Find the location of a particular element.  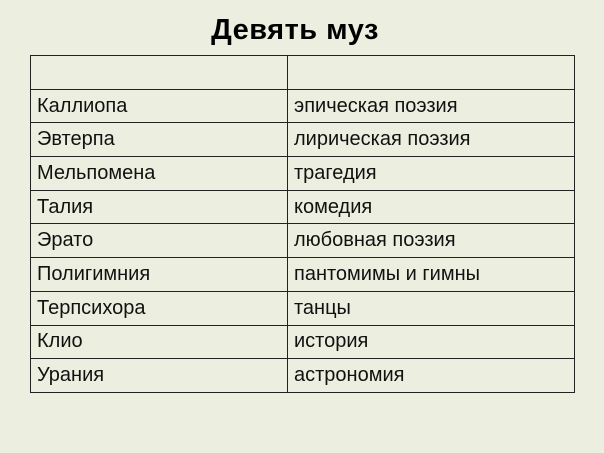

muse-name-cell: Каллиопа is located at coordinates (159, 106).